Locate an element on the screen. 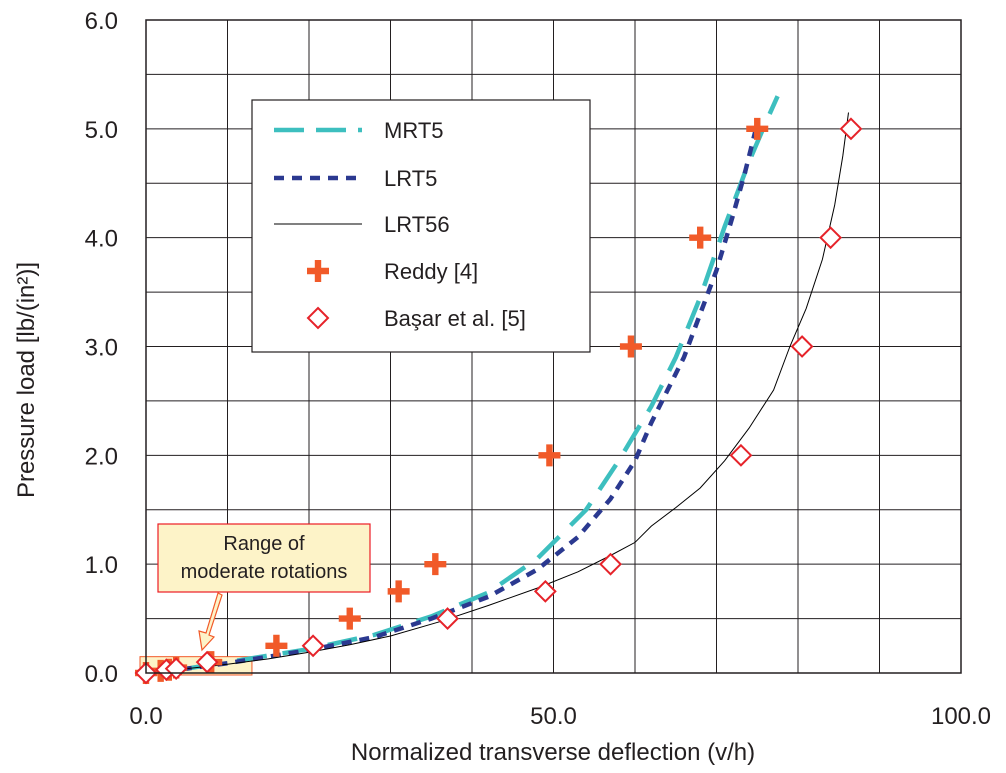 The width and height of the screenshot is (1006, 773). y-tick-label: 1.0 is located at coordinates (101, 565).